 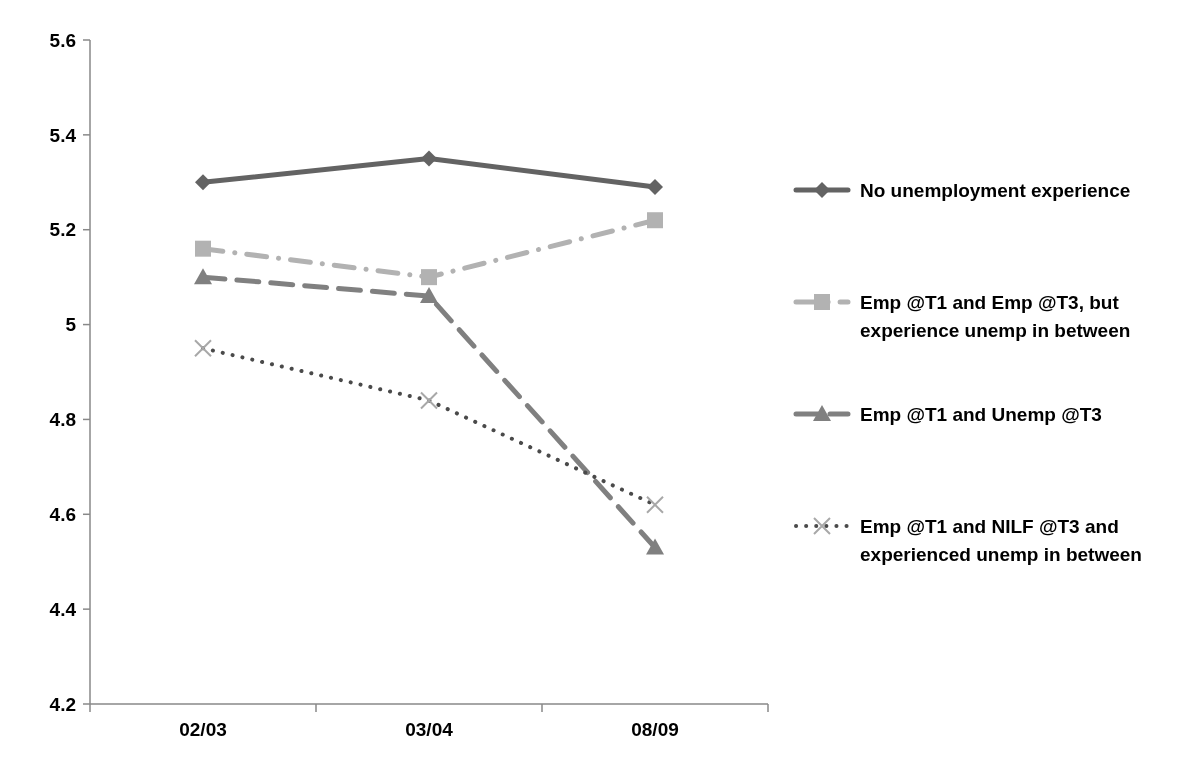 I want to click on y-tick-label: 4.6, so click(x=62, y=514).